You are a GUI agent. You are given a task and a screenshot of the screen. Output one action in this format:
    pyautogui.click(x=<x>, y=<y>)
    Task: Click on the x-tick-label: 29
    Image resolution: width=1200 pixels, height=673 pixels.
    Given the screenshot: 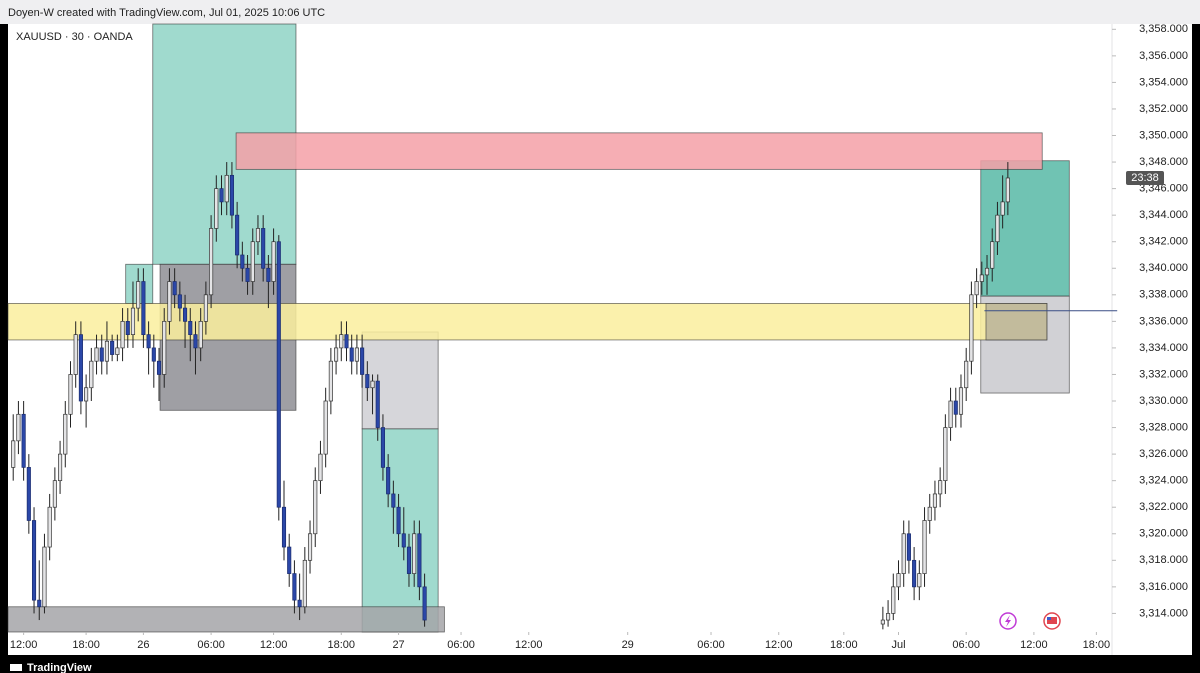 What is the action you would take?
    pyautogui.click(x=628, y=645)
    